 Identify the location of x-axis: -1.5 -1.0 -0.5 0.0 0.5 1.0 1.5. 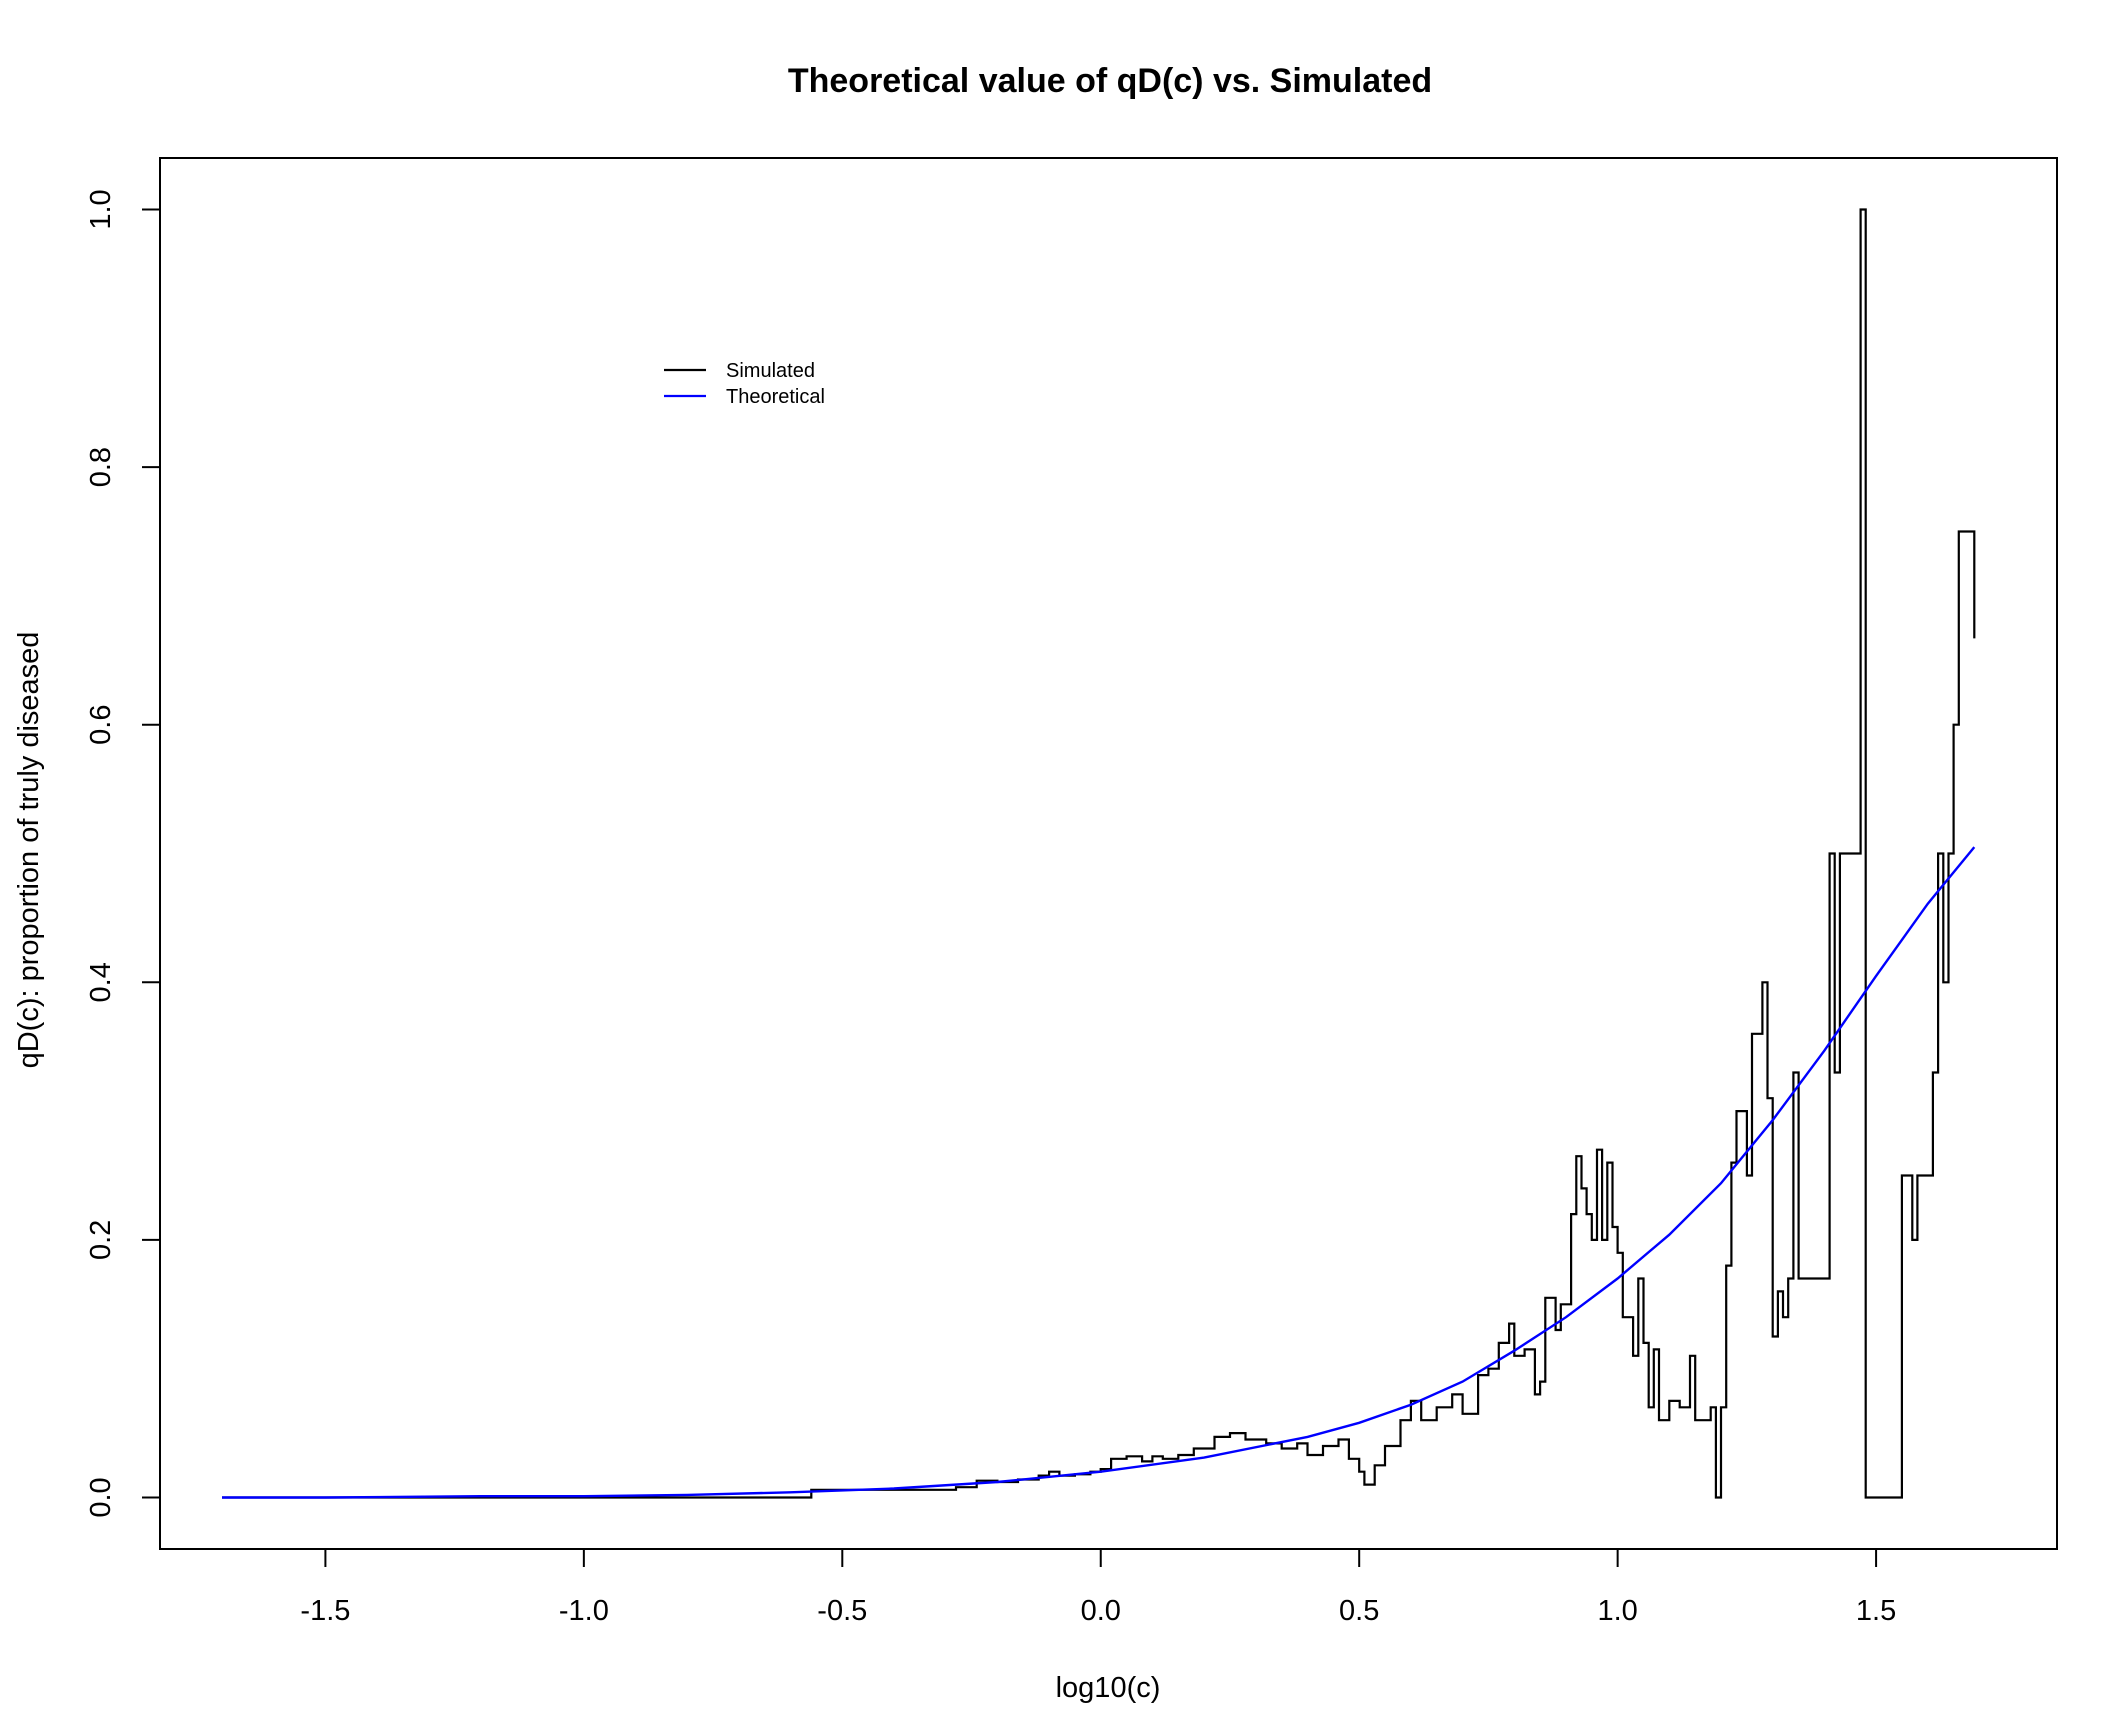
(1098, 1587).